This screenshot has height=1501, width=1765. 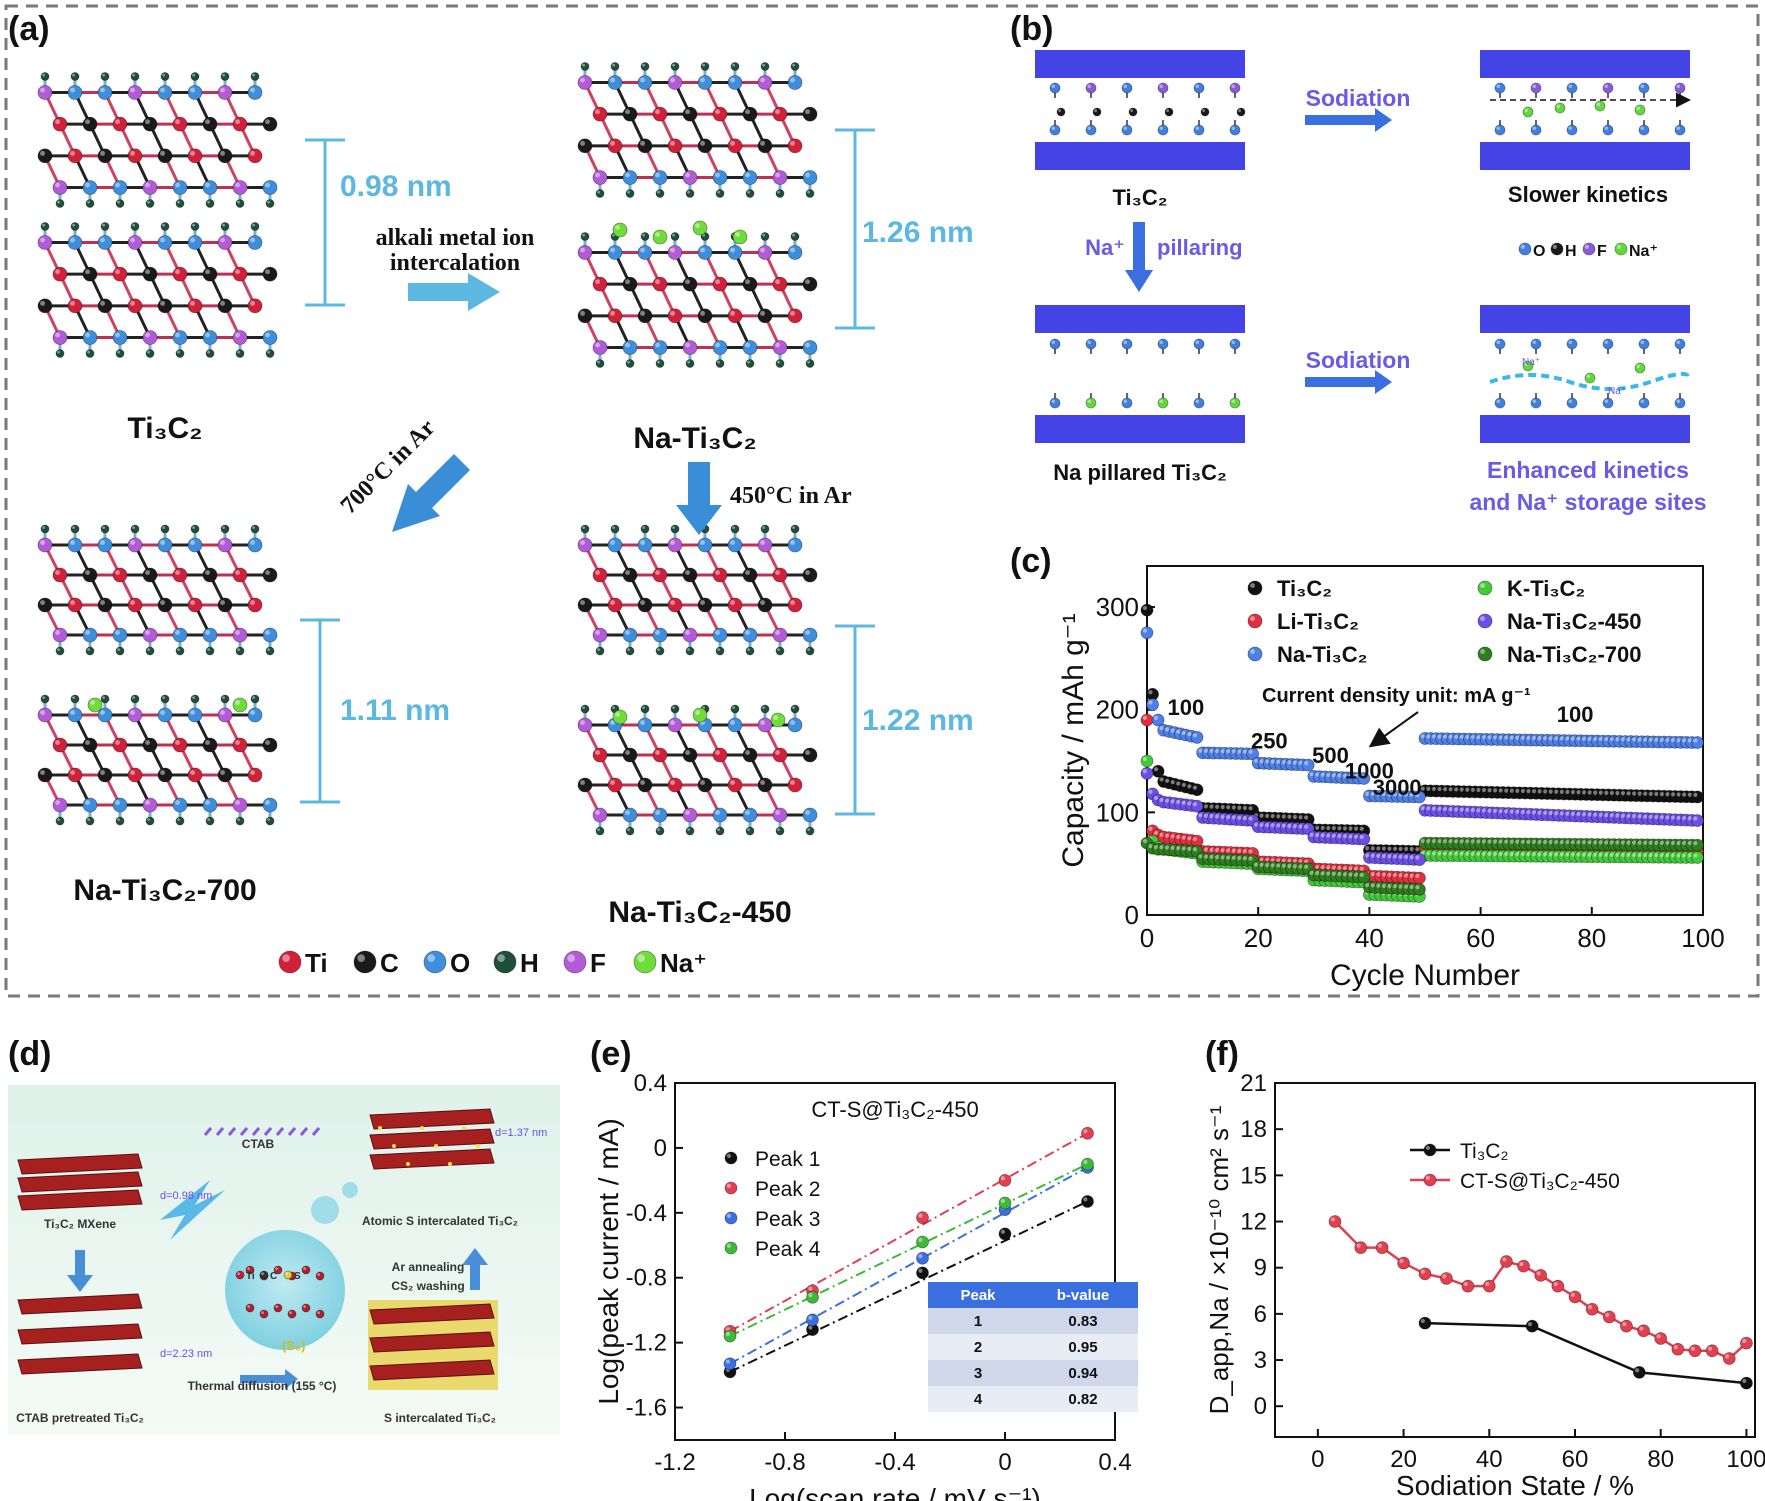 I want to click on na-ion, so click(x=700, y=715).